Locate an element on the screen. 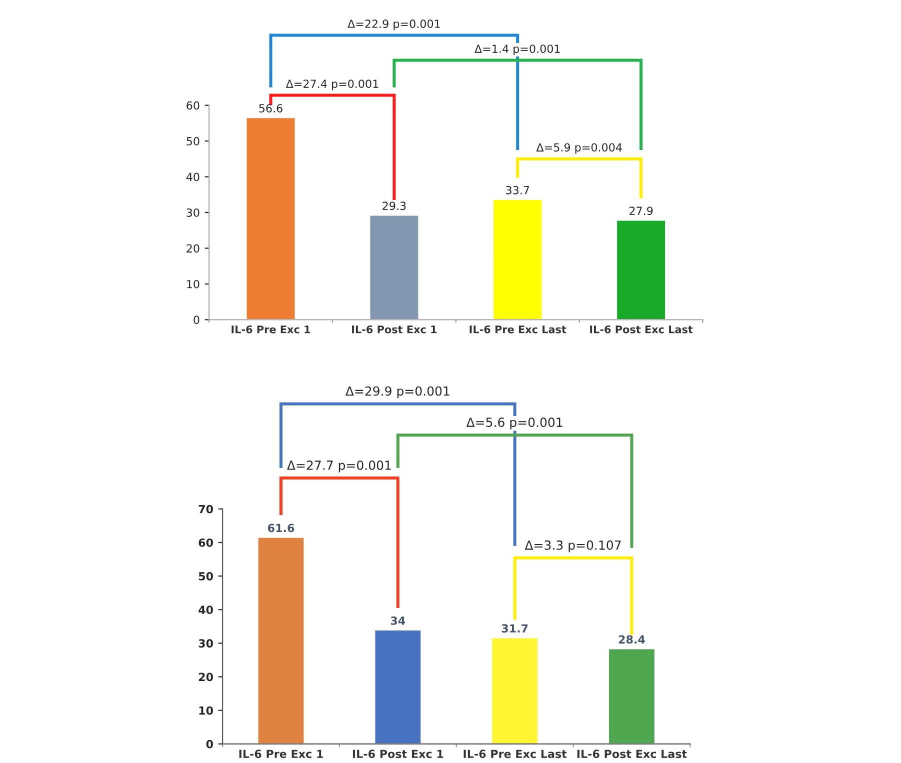 The height and width of the screenshot is (763, 901). data-label: 61.6 is located at coordinates (281, 528).